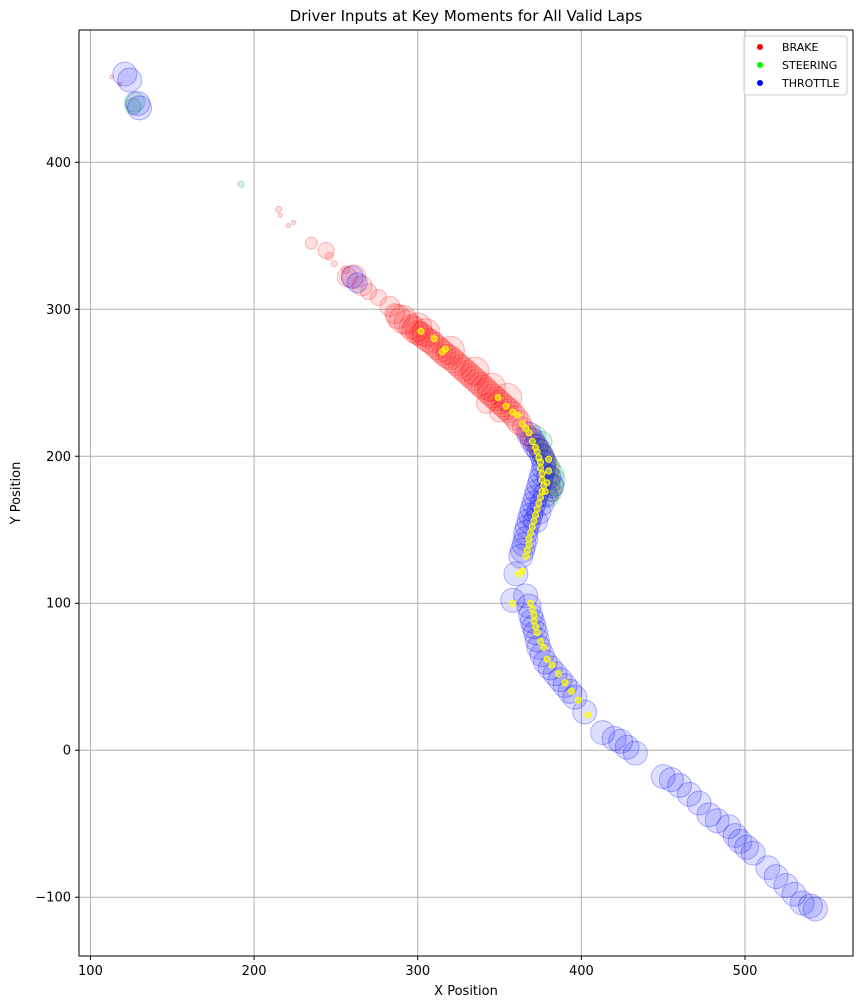 This screenshot has height=1007, width=862. Describe the element at coordinates (58, 604) in the screenshot. I see `y-tick-label: 100` at that location.